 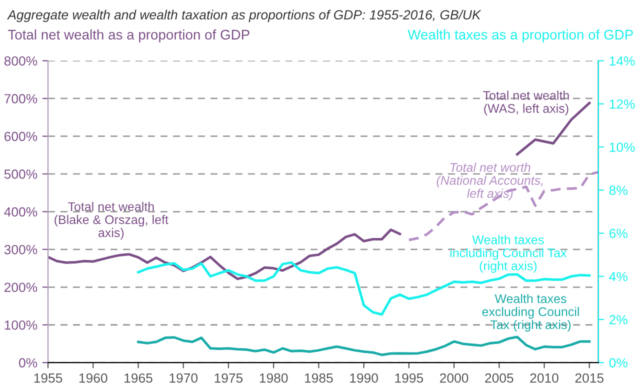 What do you see at coordinates (21, 212) in the screenshot?
I see `y-tick-label: 400%` at bounding box center [21, 212].